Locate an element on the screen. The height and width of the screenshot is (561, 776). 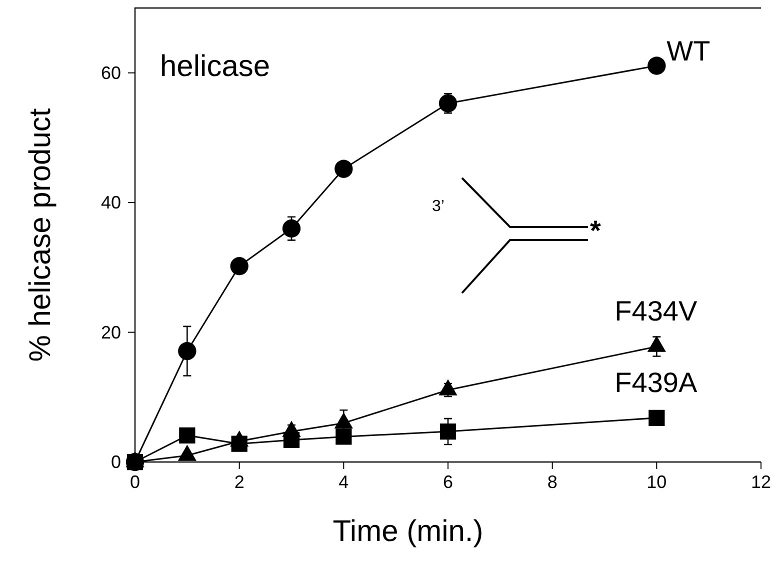
x-tick-label: 8 is located at coordinates (552, 482).